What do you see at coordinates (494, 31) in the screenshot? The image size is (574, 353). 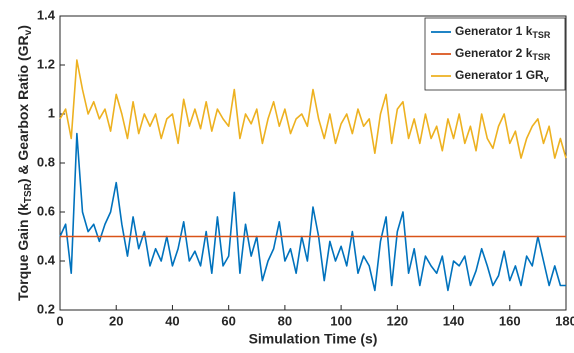 I see `legend-name: Generator 1 k` at bounding box center [494, 31].